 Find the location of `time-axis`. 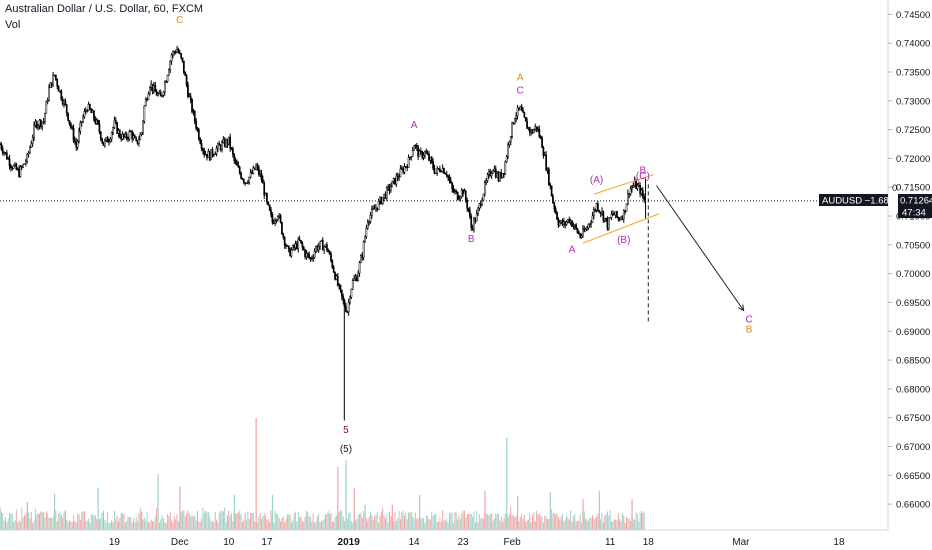

time-axis is located at coordinates (444, 540).